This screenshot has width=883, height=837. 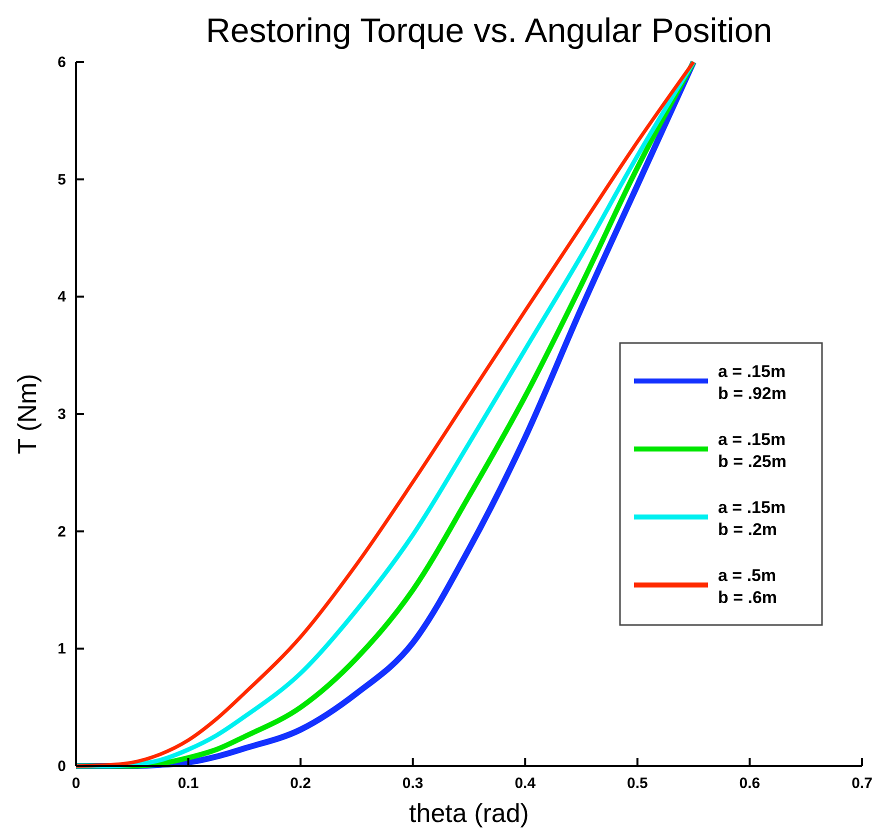 I want to click on y-tick-label: 2, so click(x=62, y=531).